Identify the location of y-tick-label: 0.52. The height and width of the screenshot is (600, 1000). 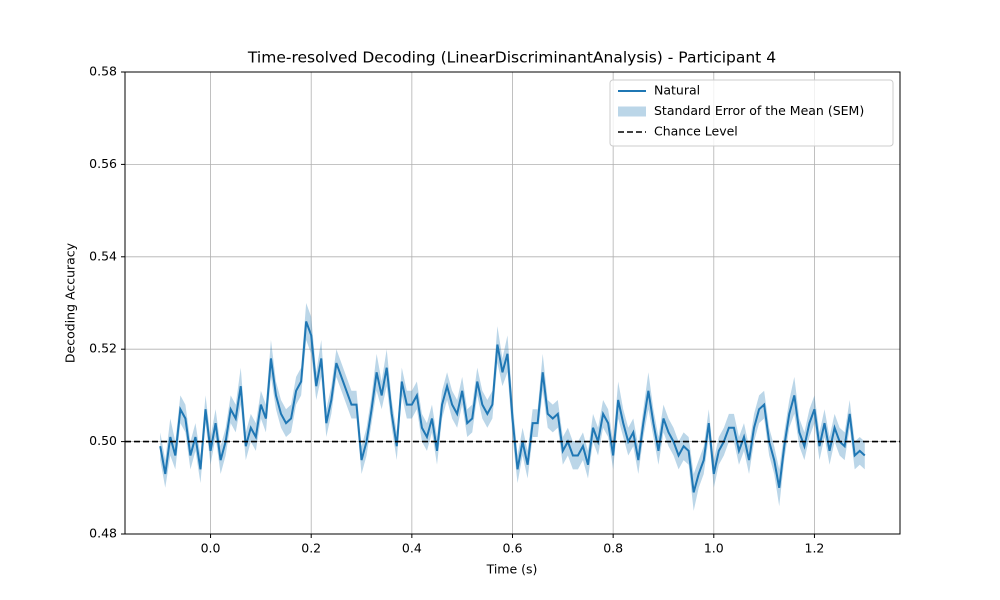
(103, 348).